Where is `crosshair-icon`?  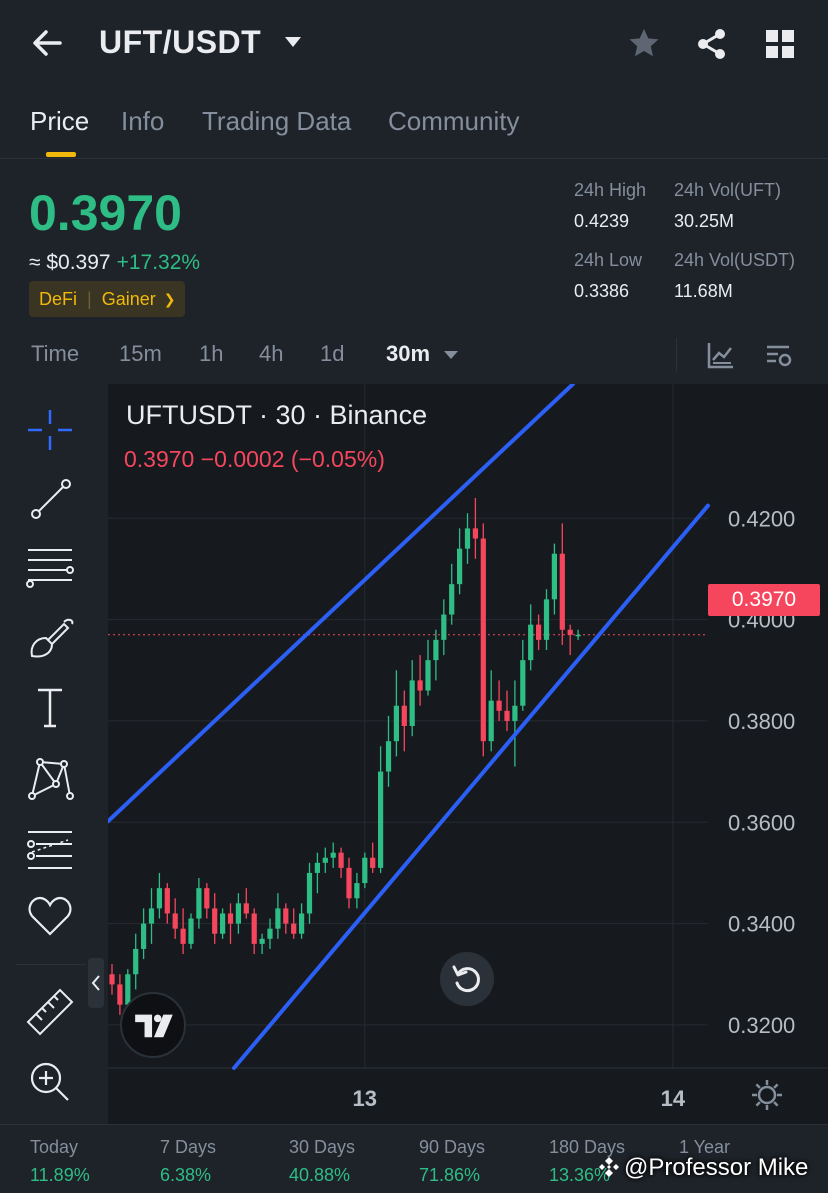 crosshair-icon is located at coordinates (50, 430).